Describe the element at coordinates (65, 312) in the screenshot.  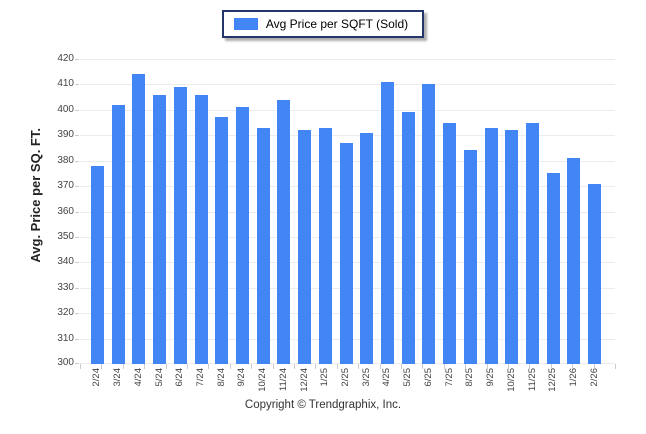
I see `y-tick-label: 320` at that location.